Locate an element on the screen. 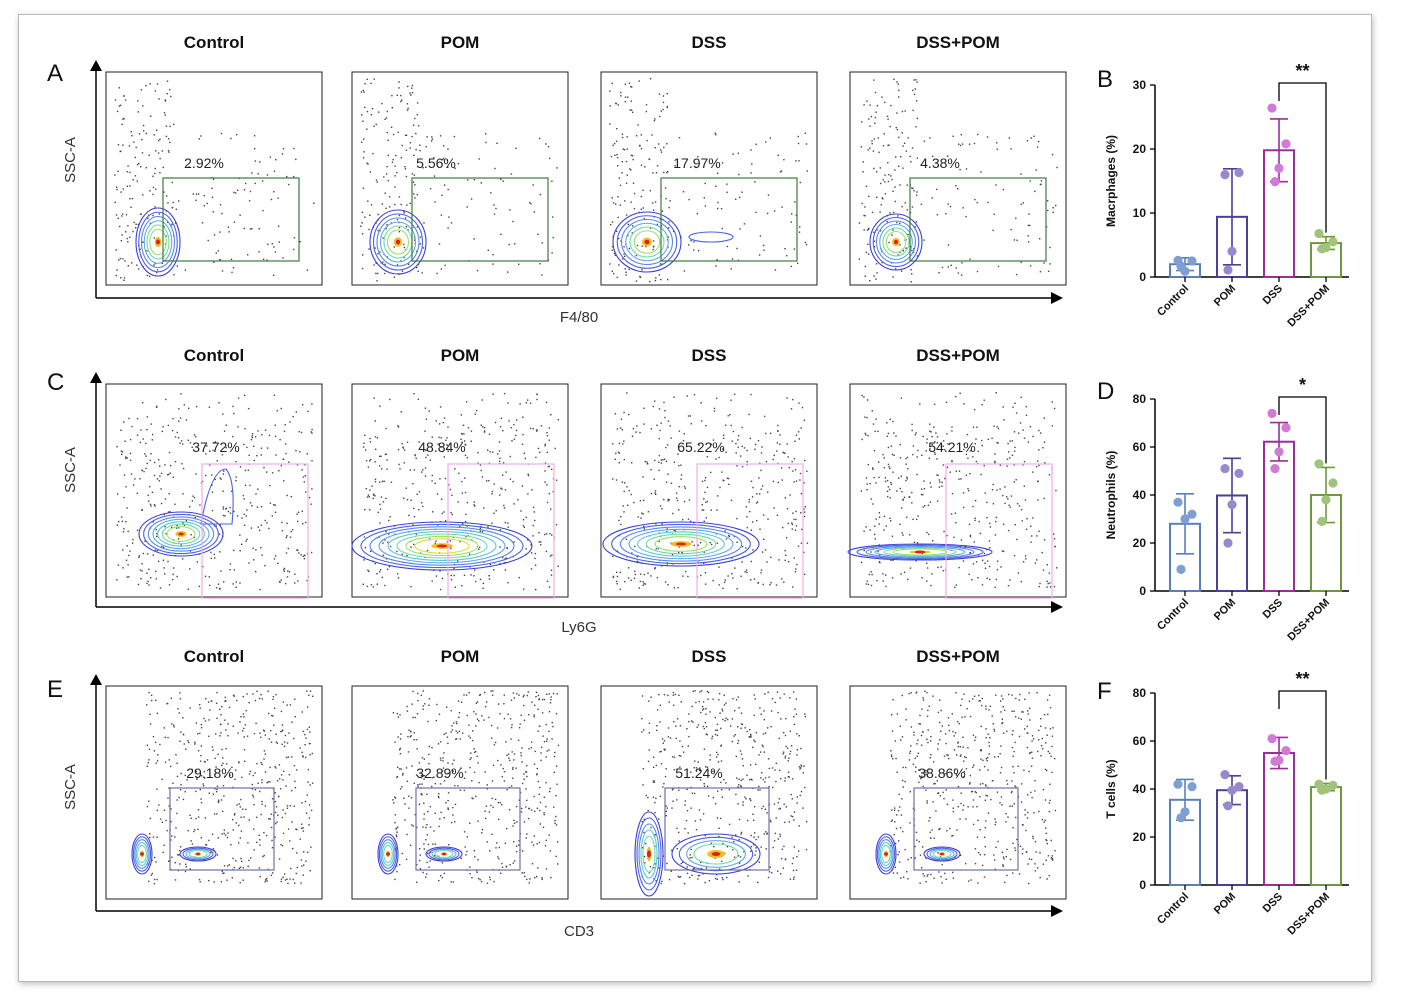 This screenshot has width=1412, height=1000. density-contour-left-core is located at coordinates (388, 854).